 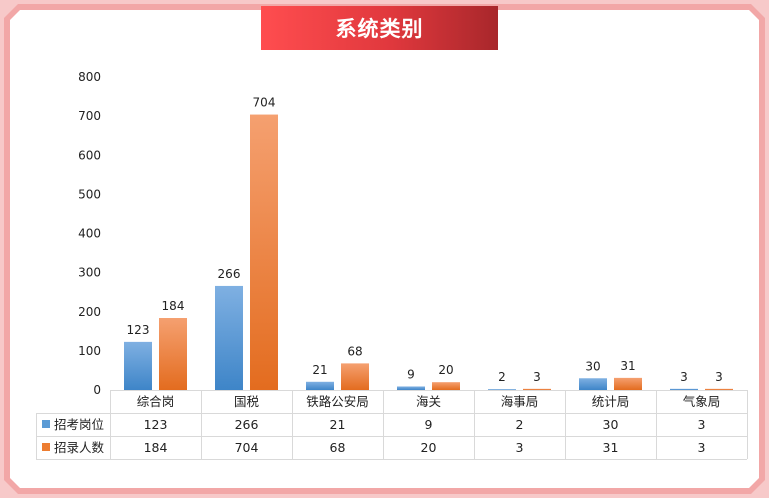 I want to click on table-cell-value: 21, so click(x=338, y=424).